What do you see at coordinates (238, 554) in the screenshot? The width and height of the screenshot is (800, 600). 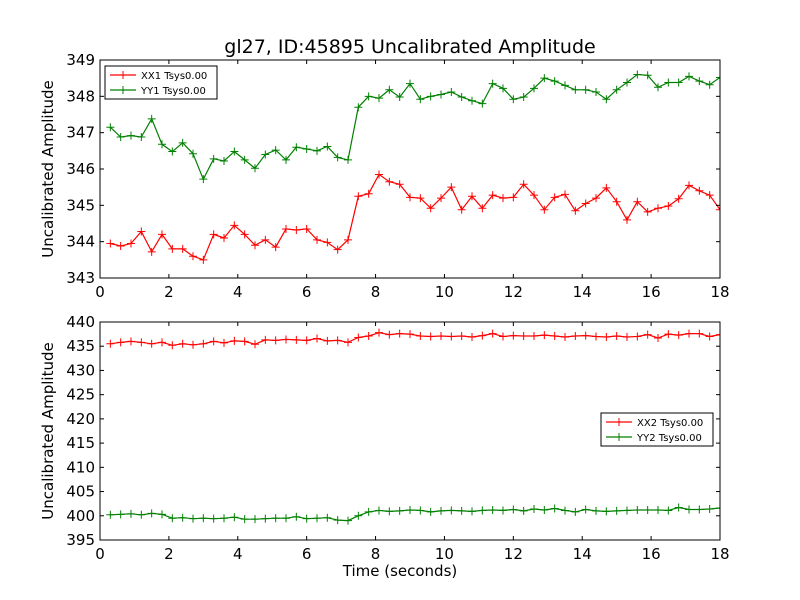 I see `x-tick-label: 4` at bounding box center [238, 554].